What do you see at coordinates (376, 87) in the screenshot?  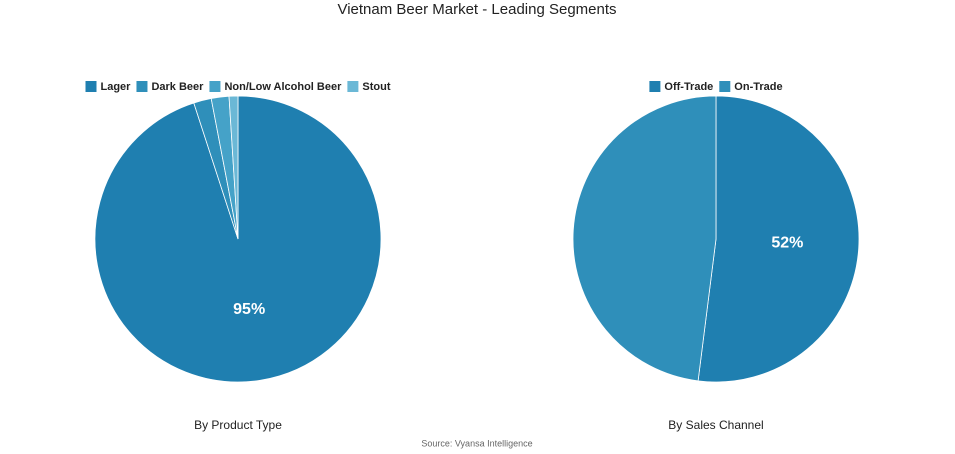 I see `legend-label: Stout` at bounding box center [376, 87].